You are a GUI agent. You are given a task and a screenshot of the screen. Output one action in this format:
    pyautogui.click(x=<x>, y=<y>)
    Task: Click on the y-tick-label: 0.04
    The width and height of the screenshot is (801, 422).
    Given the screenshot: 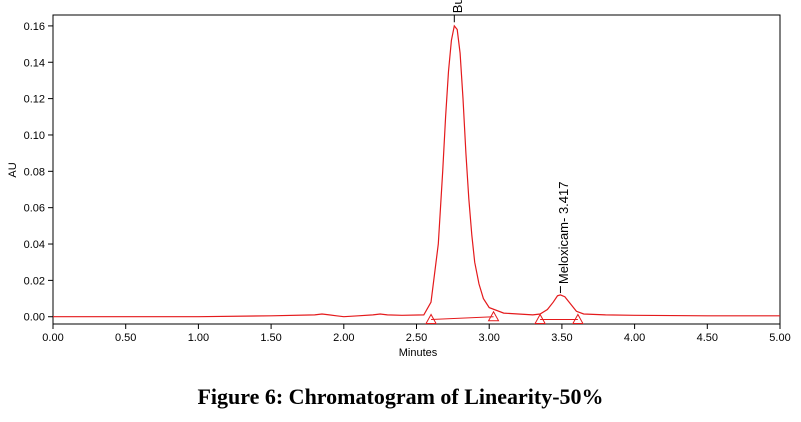 What is the action you would take?
    pyautogui.click(x=34, y=245)
    